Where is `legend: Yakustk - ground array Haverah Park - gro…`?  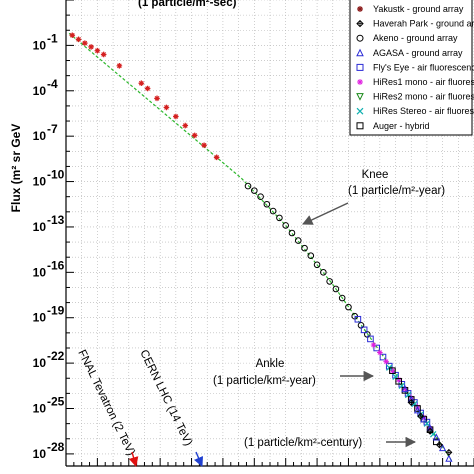
legend: Yakustk - ground array Haverah Park - gro… is located at coordinates (411, 68).